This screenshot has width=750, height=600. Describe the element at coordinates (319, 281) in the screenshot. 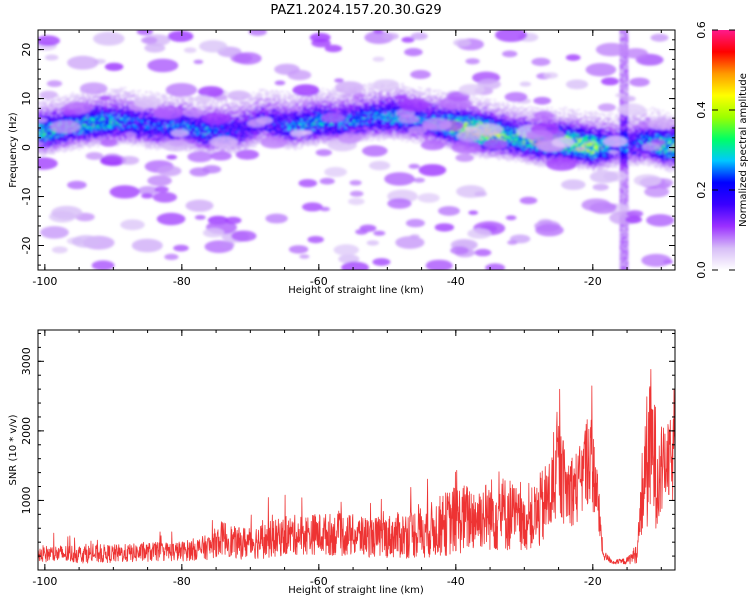

I see `spectrogram-xtick-label: -60` at that location.